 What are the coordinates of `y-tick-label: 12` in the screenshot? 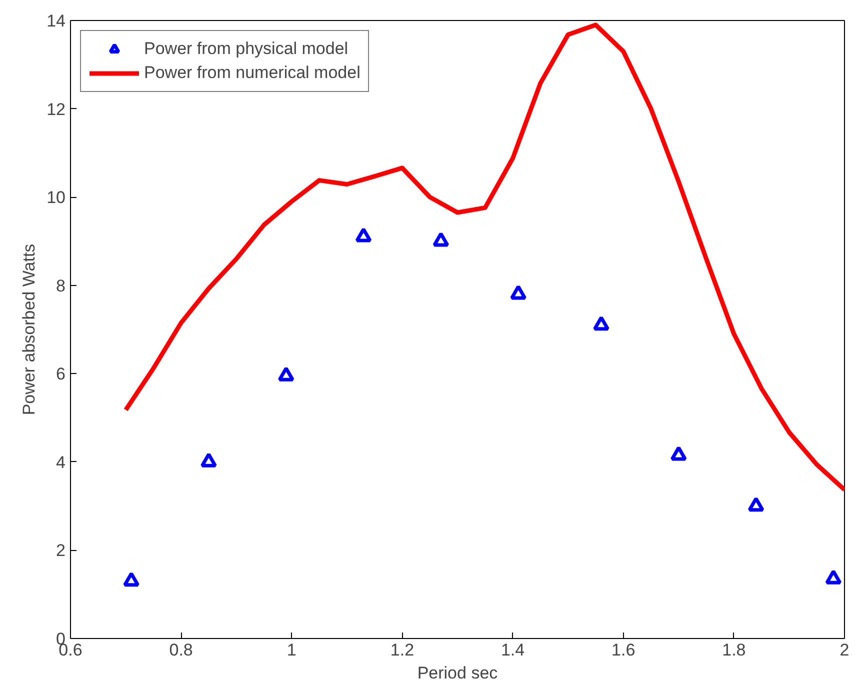 It's located at (56, 109).